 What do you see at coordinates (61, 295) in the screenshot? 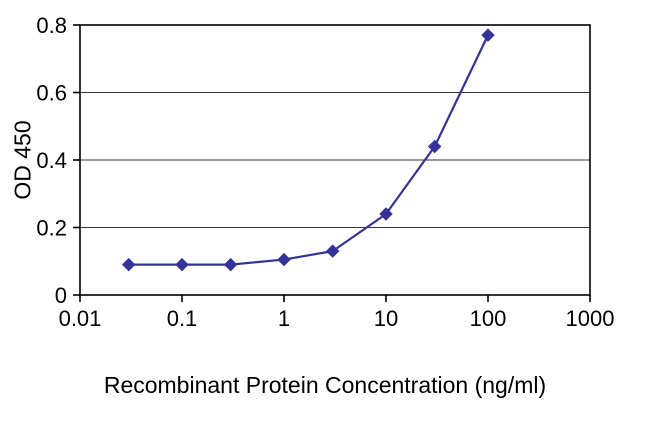
I see `y-tick-label: 0` at bounding box center [61, 295].